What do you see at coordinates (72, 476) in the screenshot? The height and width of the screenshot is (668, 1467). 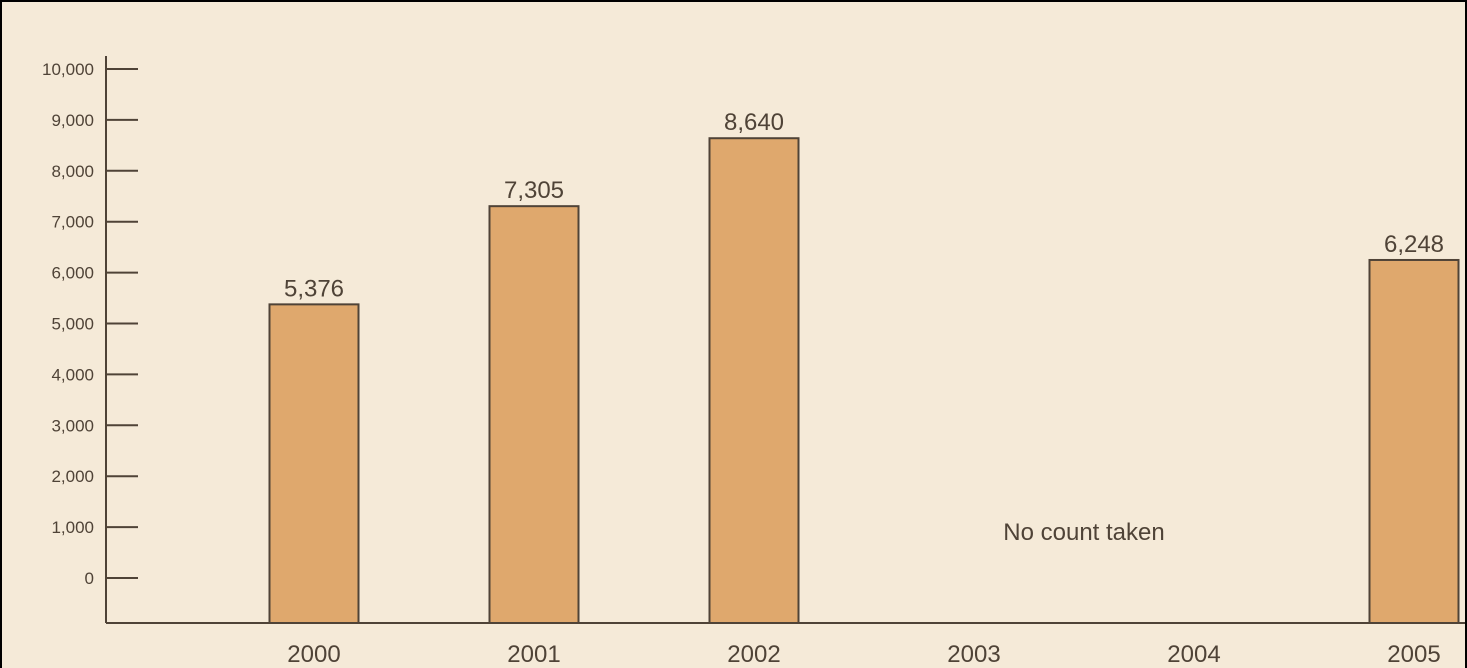 I see `y-tick-label: 2,000` at bounding box center [72, 476].